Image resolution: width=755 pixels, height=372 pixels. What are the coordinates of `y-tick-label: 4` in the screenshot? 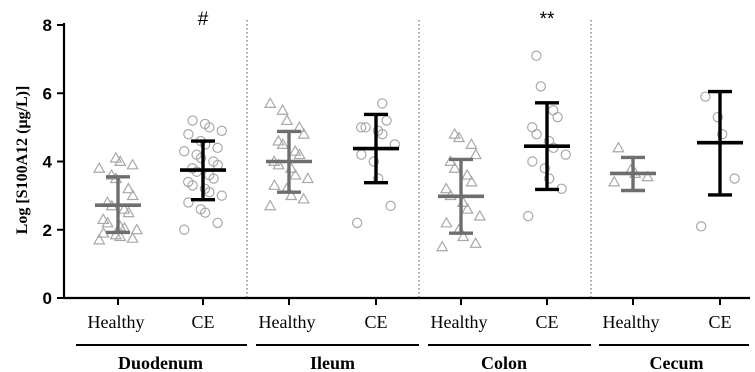 It's located at (48, 162).